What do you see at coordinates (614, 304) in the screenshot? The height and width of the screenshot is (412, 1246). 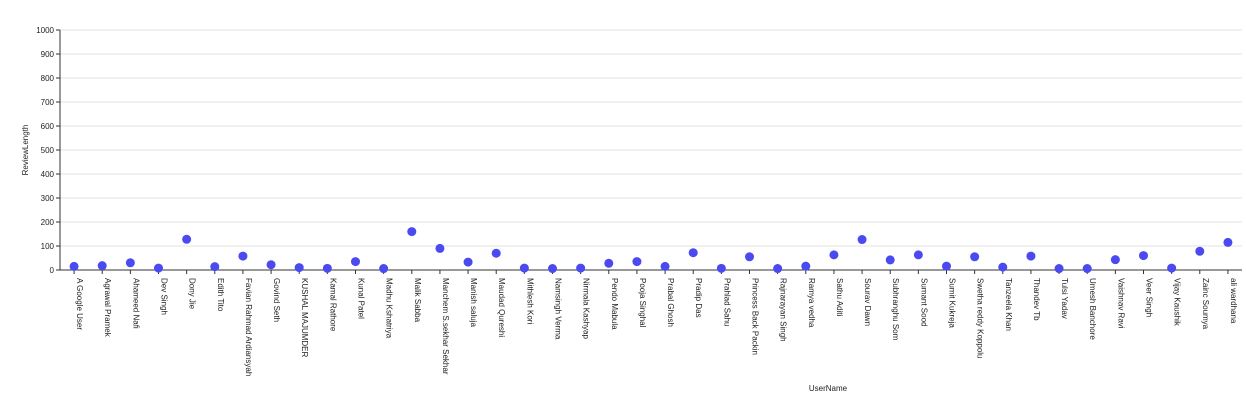 I see `x-tick-label: Pendo Mabula` at bounding box center [614, 304].